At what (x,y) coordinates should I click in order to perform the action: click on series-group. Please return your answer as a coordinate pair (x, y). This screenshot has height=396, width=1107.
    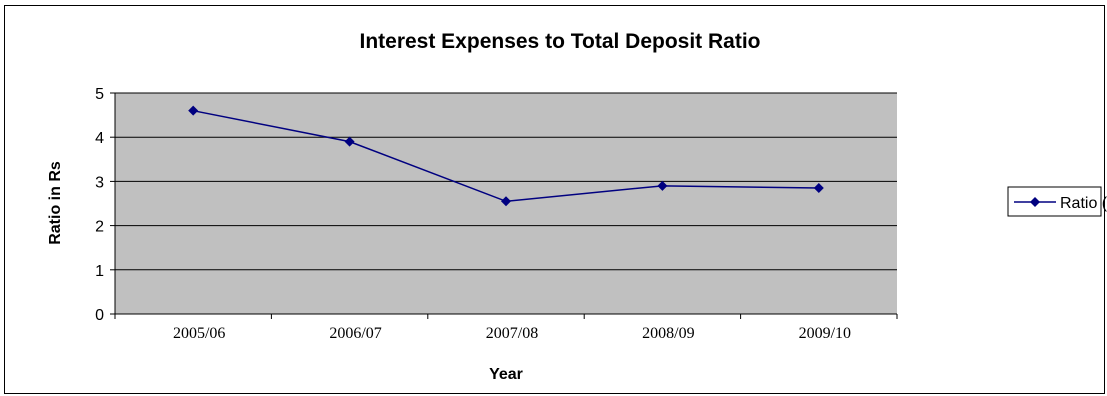
    Looking at the image, I should click on (506, 156).